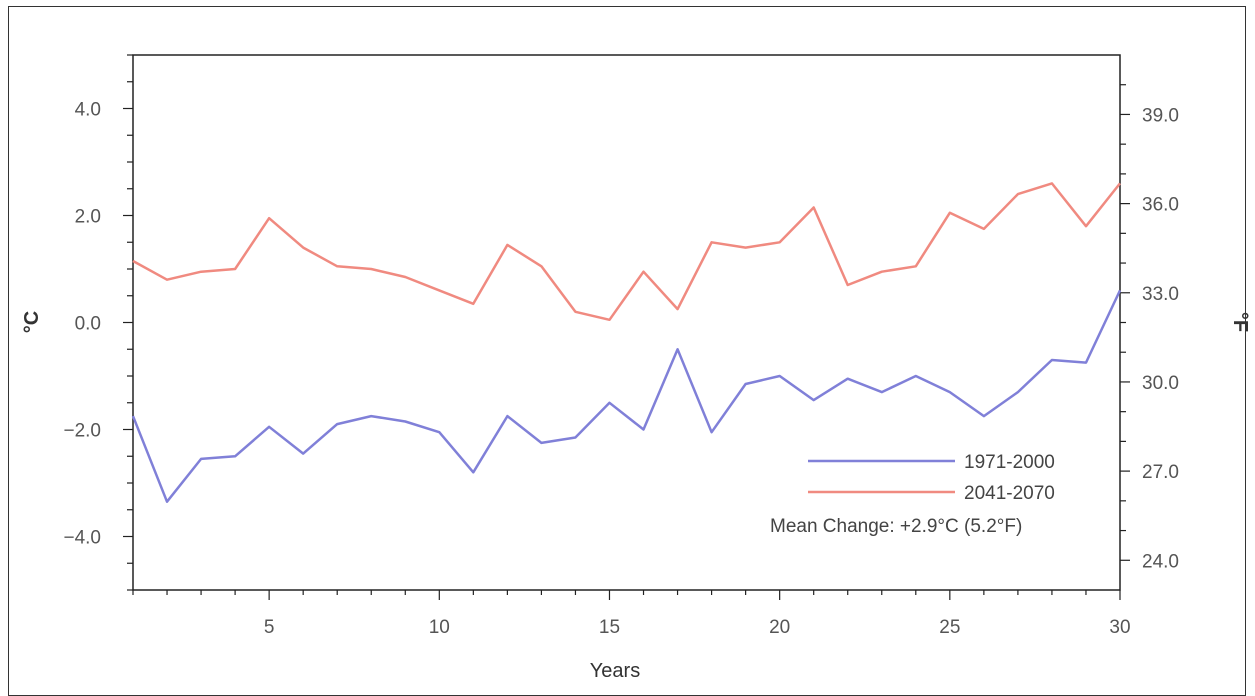 The image size is (1255, 696). I want to click on right-tick-label: 27.0, so click(1160, 472).